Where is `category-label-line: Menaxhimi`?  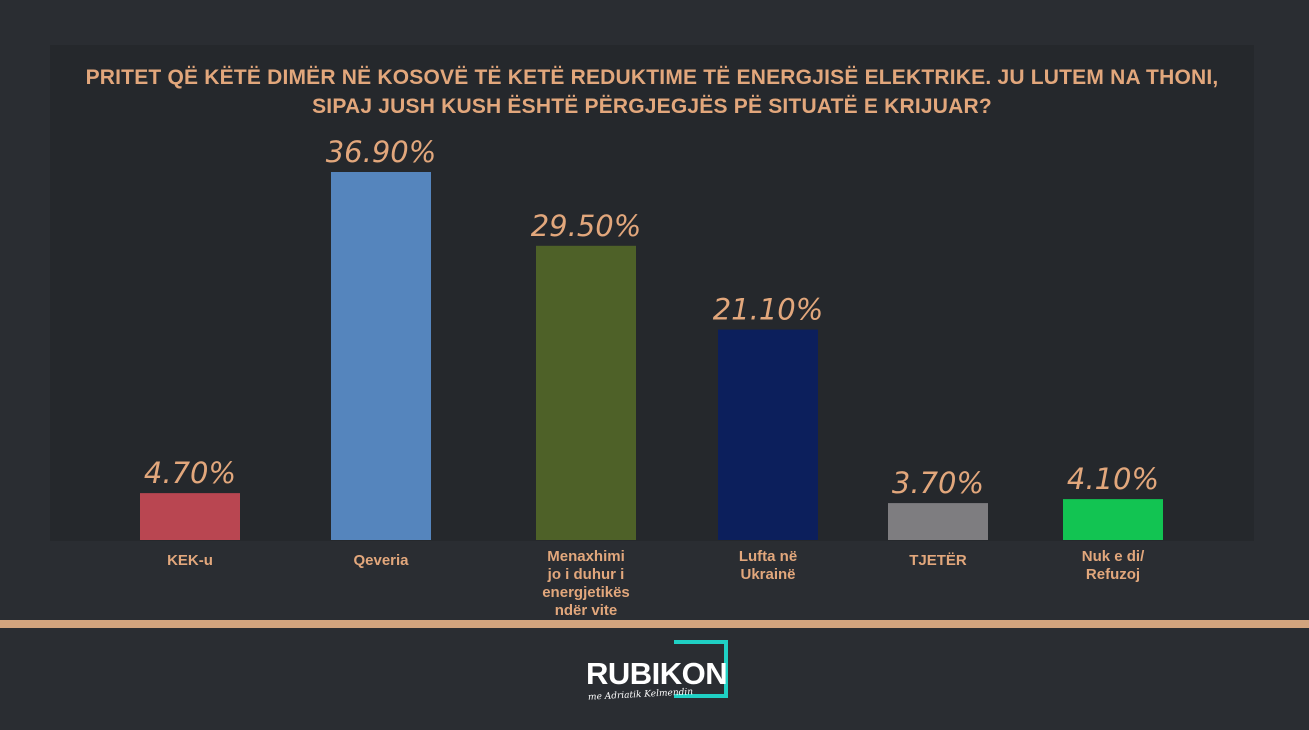 category-label-line: Menaxhimi is located at coordinates (586, 556).